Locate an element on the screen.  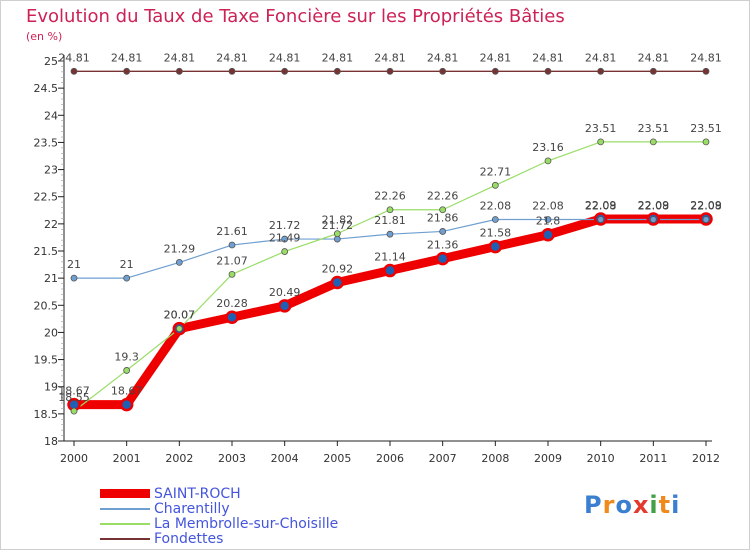
legend-item-fondettes: Fondettes is located at coordinates (162, 538).